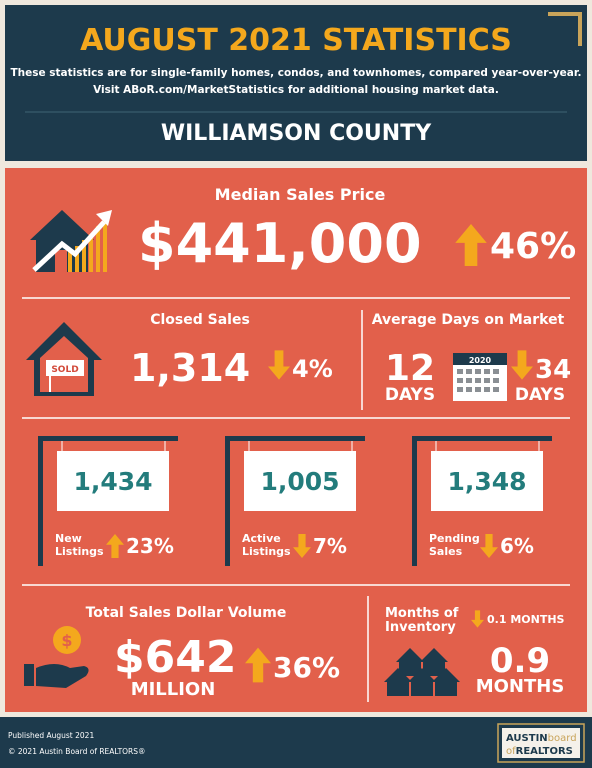 The image size is (592, 768). What do you see at coordinates (480, 360) in the screenshot?
I see `calendar-year: 2020` at bounding box center [480, 360].